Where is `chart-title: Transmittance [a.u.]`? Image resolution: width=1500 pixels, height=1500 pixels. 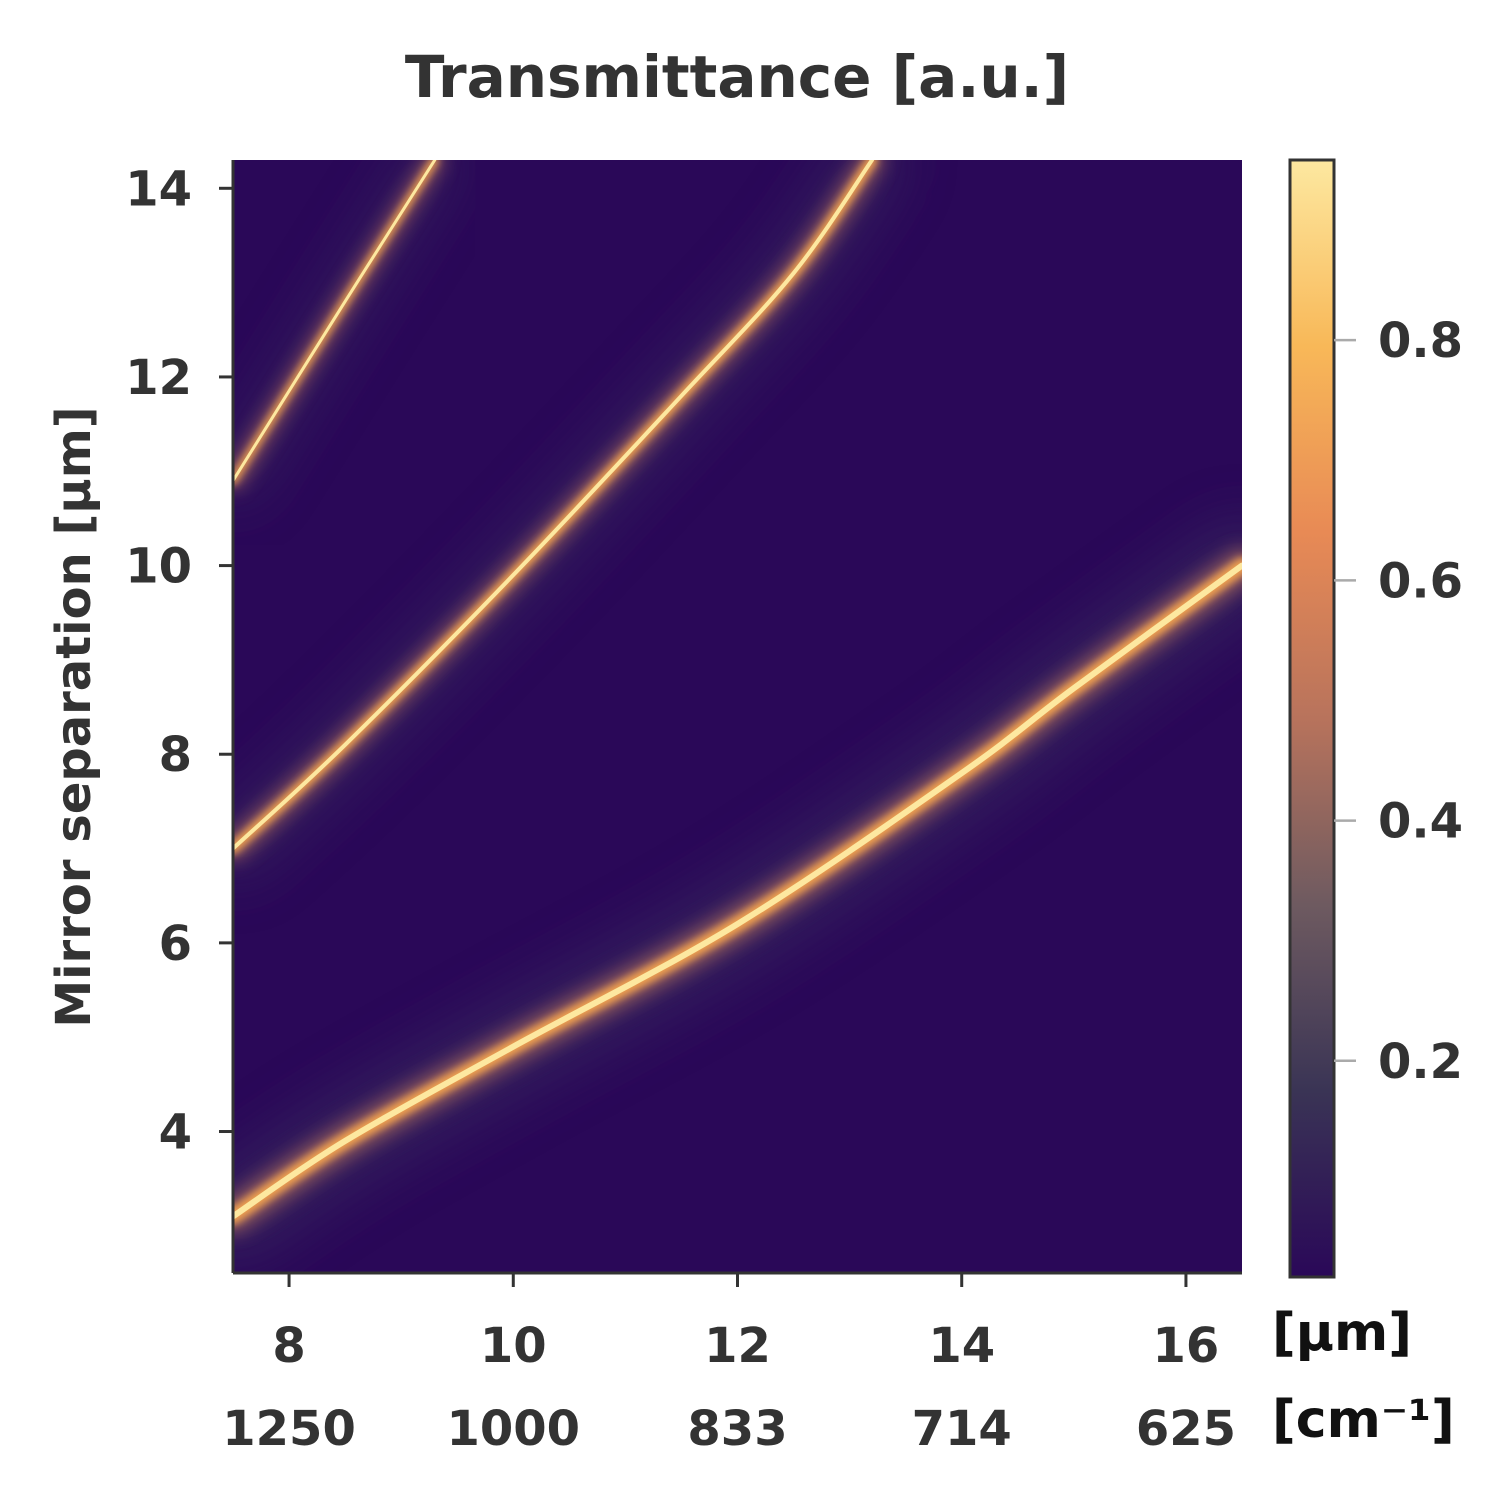
chart-title: Transmittance [a.u.] is located at coordinates (737, 77).